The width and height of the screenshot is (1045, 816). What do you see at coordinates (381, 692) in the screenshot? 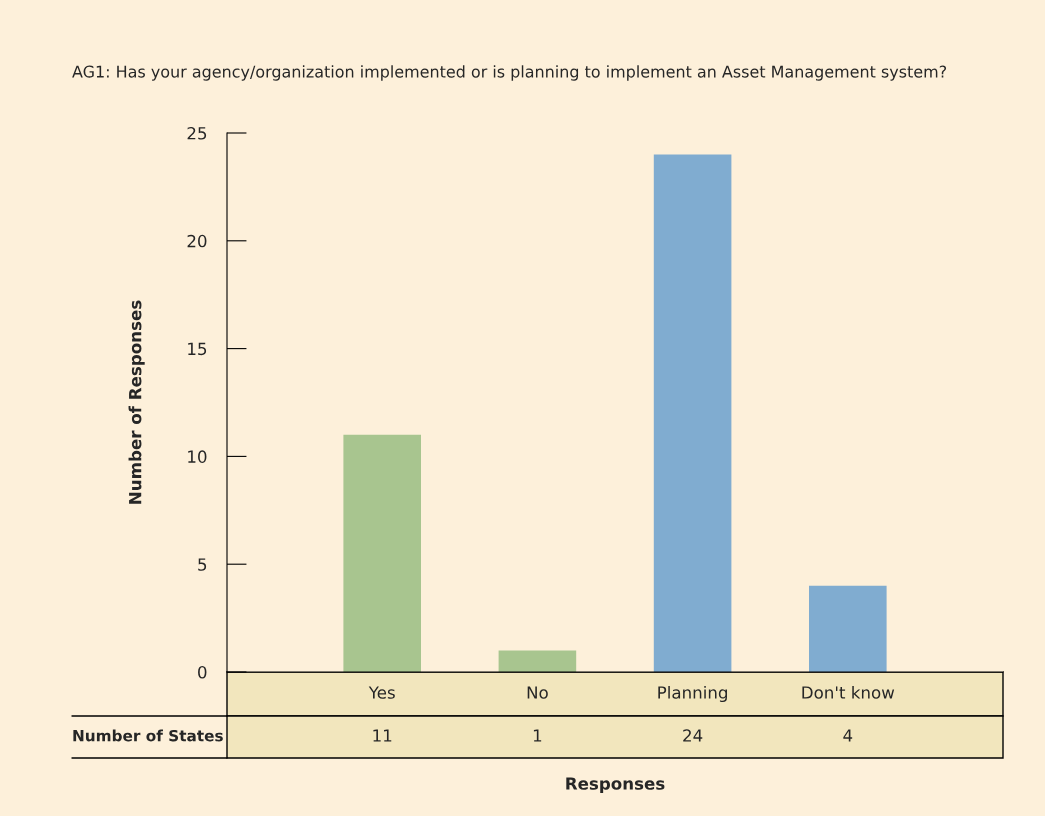
I see `x-tick-label: Yes` at bounding box center [381, 692].